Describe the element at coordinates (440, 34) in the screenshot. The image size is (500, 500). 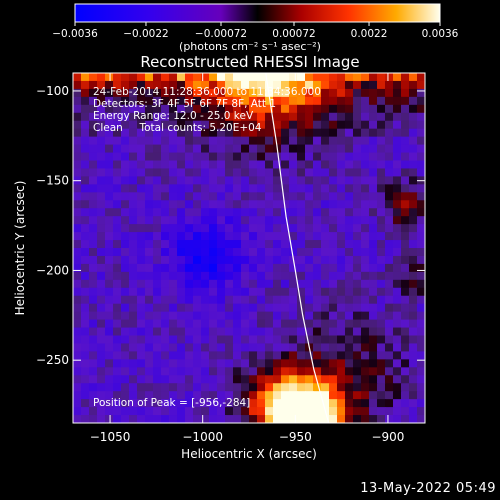
I see `colorbar-tick-label: 0.0036` at that location.